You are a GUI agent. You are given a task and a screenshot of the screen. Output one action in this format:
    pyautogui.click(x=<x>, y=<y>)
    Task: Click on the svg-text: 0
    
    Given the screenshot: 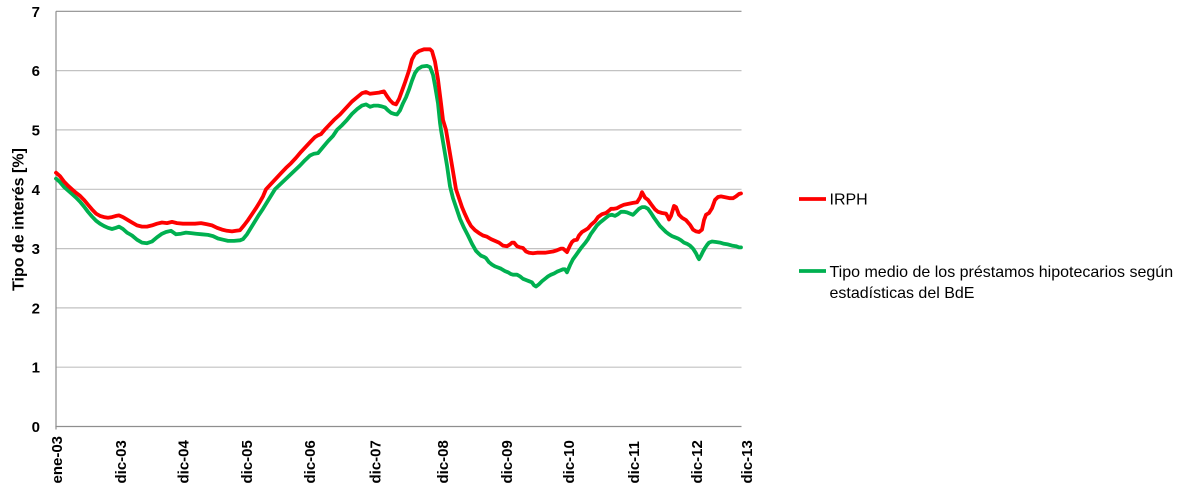 What is the action you would take?
    pyautogui.click(x=36, y=427)
    